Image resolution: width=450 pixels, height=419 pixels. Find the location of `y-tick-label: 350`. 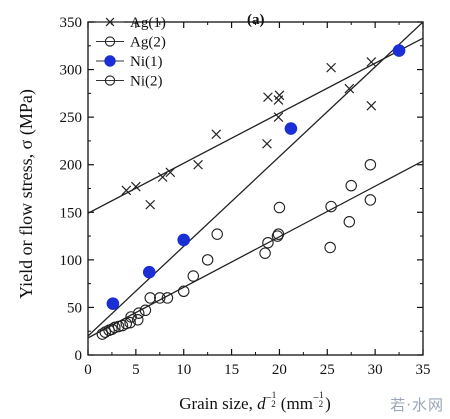

y-tick-label: 350 is located at coordinates (71, 23).